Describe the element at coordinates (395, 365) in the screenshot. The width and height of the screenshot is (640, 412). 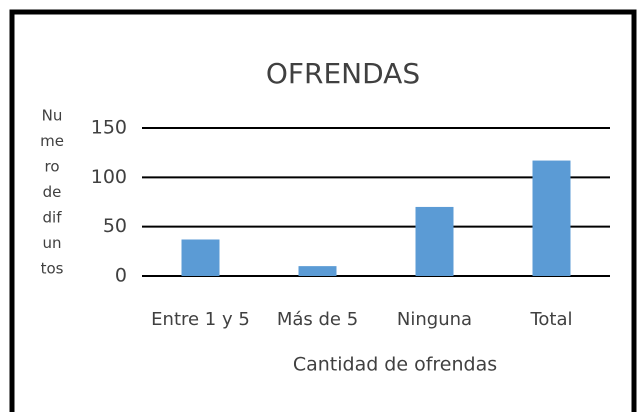
I see `x-axis-label: Cantidad de ofrendas` at that location.